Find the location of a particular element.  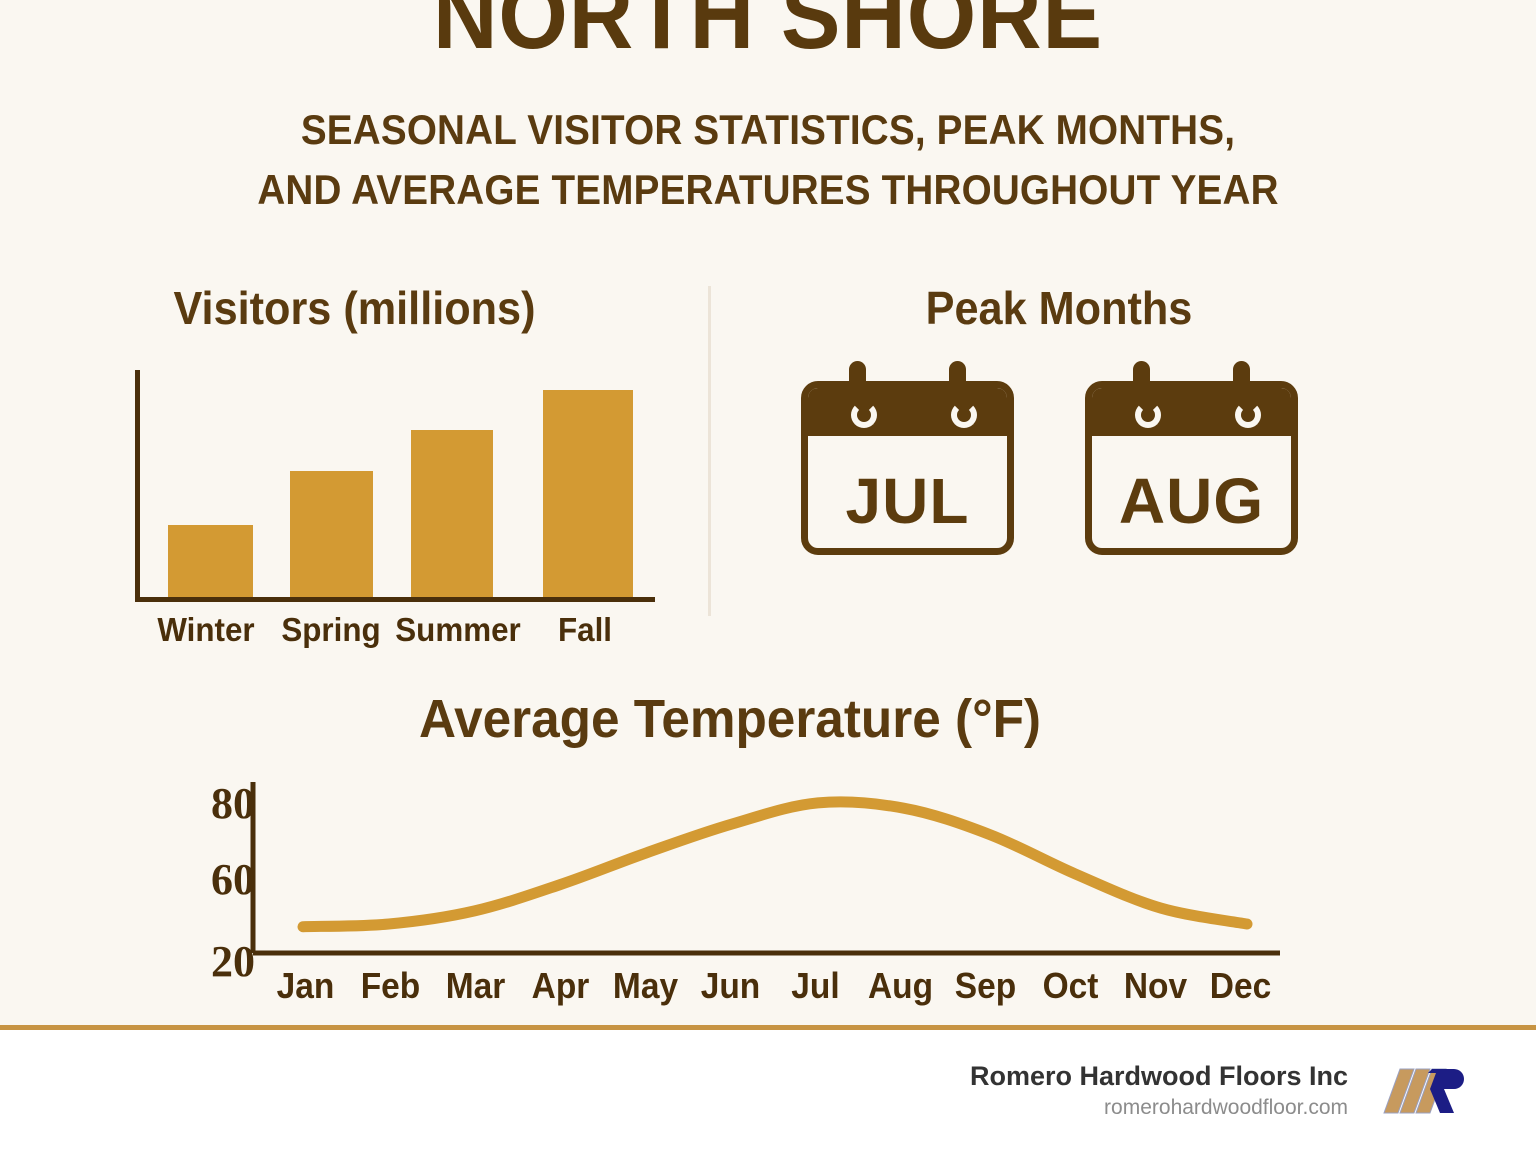

calendar-month-label: JUL is located at coordinates (907, 501).